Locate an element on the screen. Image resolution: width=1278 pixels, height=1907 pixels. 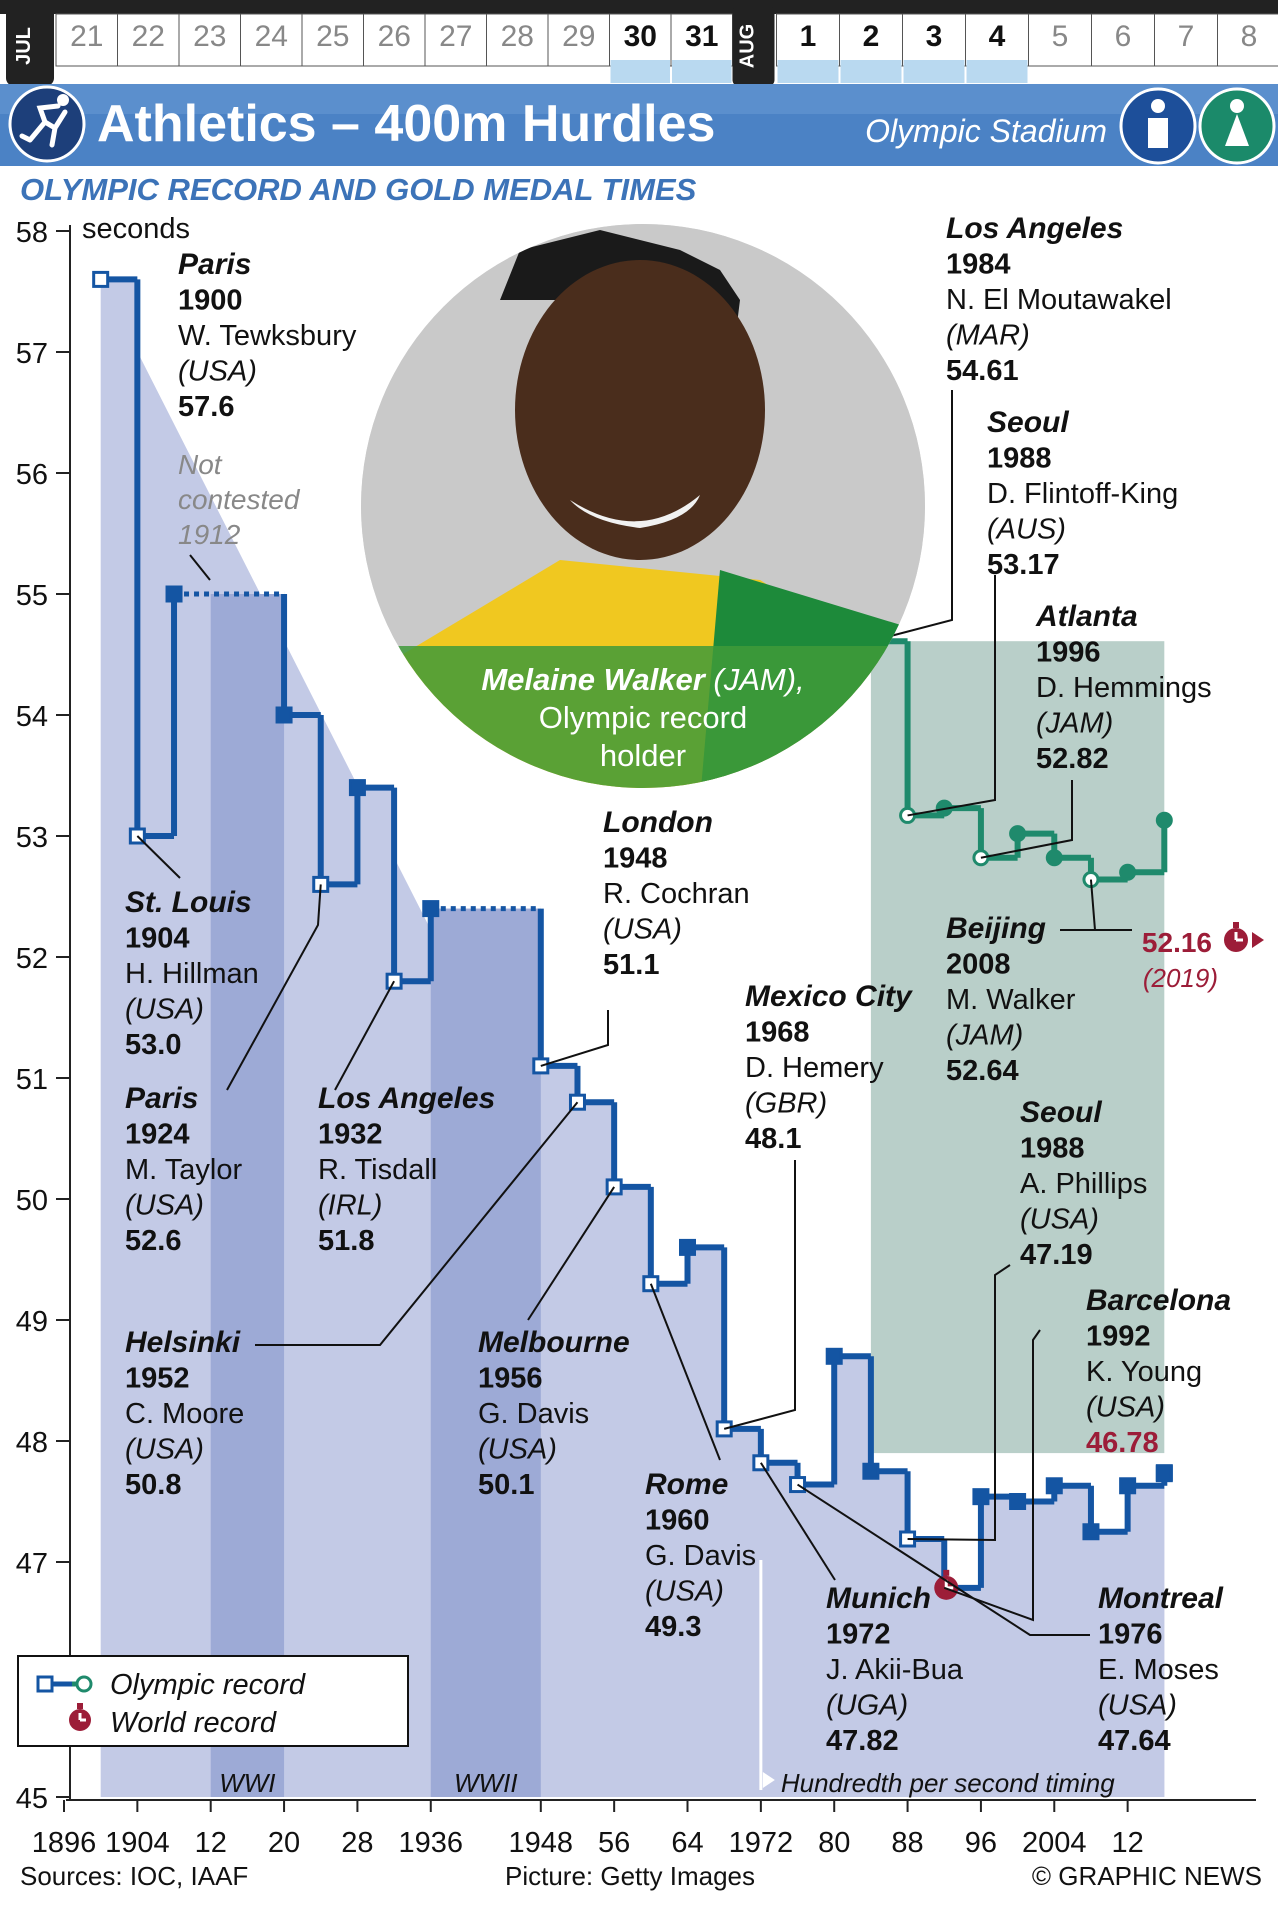
x-tick-label: 1896 is located at coordinates (64, 1843).